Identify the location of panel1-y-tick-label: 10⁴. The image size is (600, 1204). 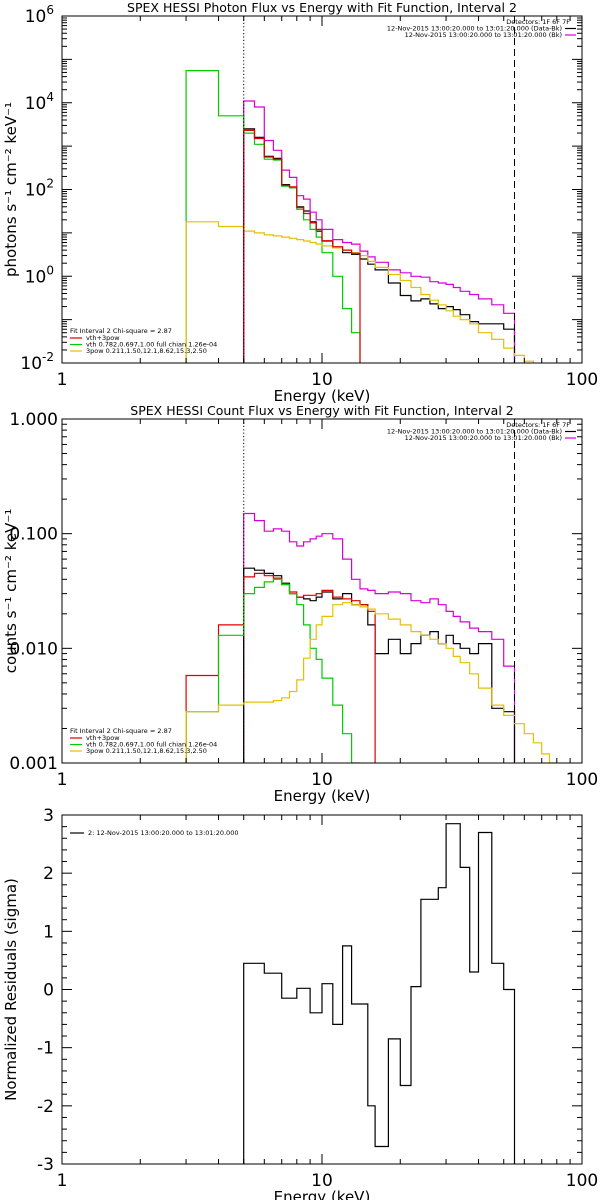
(39, 102).